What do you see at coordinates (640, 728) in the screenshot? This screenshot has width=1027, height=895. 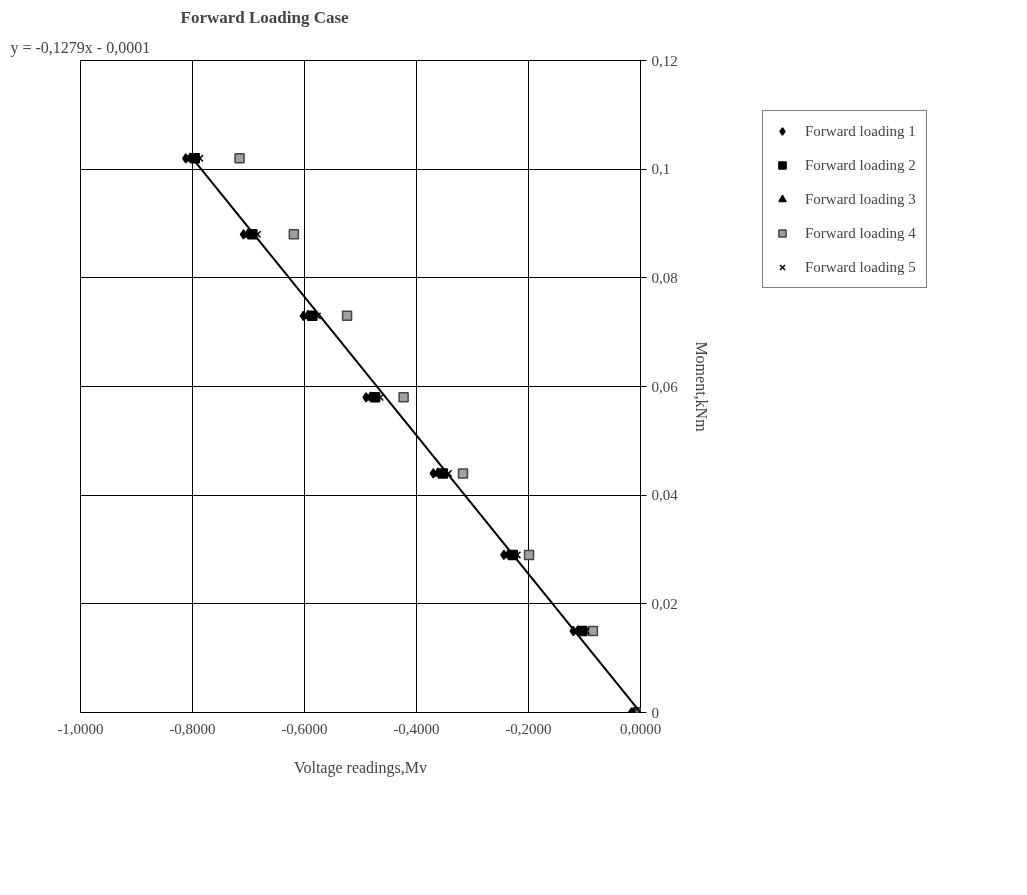 I see `x-tick-label: 0,0000` at bounding box center [640, 728].